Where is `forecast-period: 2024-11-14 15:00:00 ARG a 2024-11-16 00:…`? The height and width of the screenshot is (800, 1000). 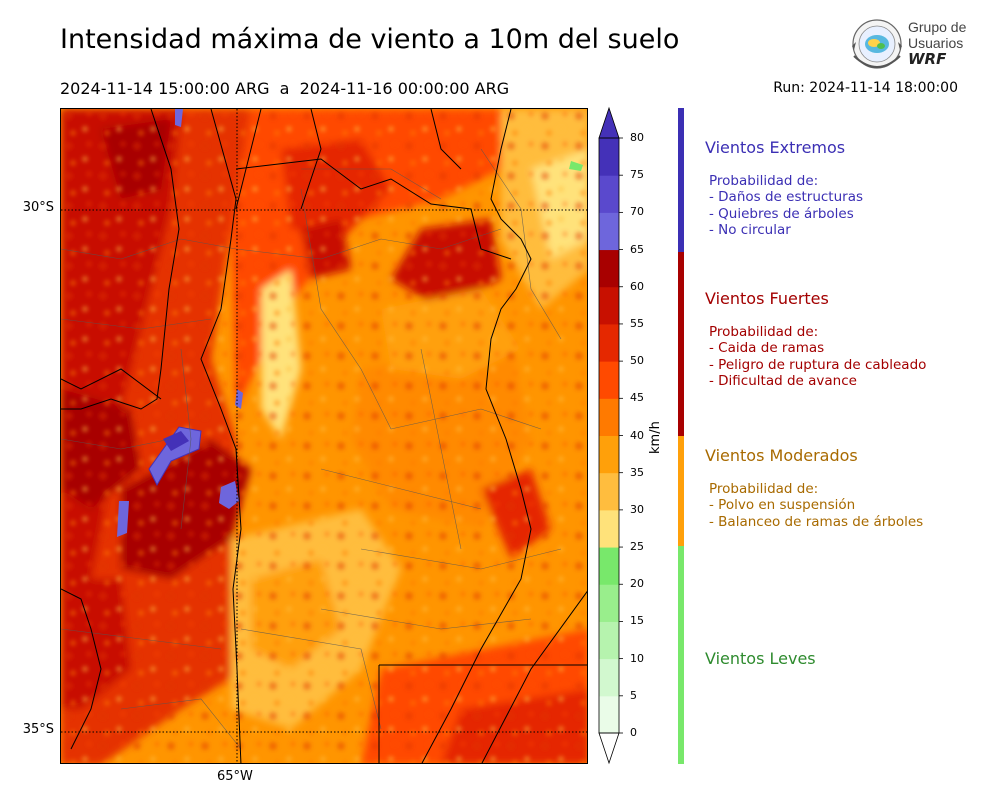 forecast-period: 2024-11-14 15:00:00 ARG a 2024-11-16 00:… is located at coordinates (285, 88).